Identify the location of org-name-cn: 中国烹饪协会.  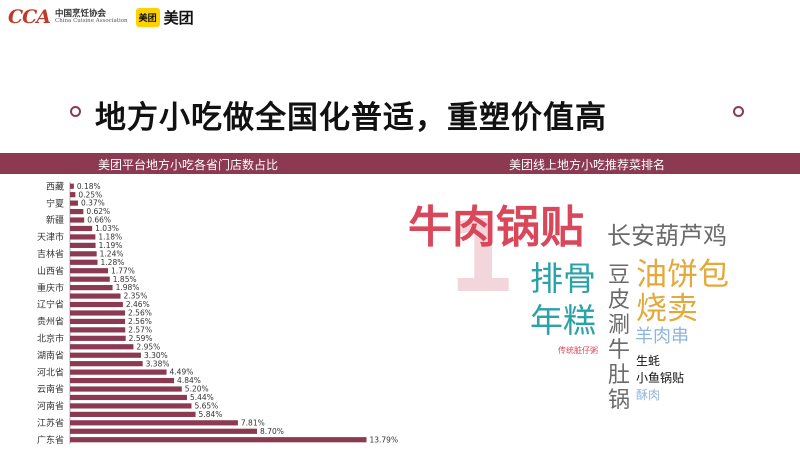
(81, 13).